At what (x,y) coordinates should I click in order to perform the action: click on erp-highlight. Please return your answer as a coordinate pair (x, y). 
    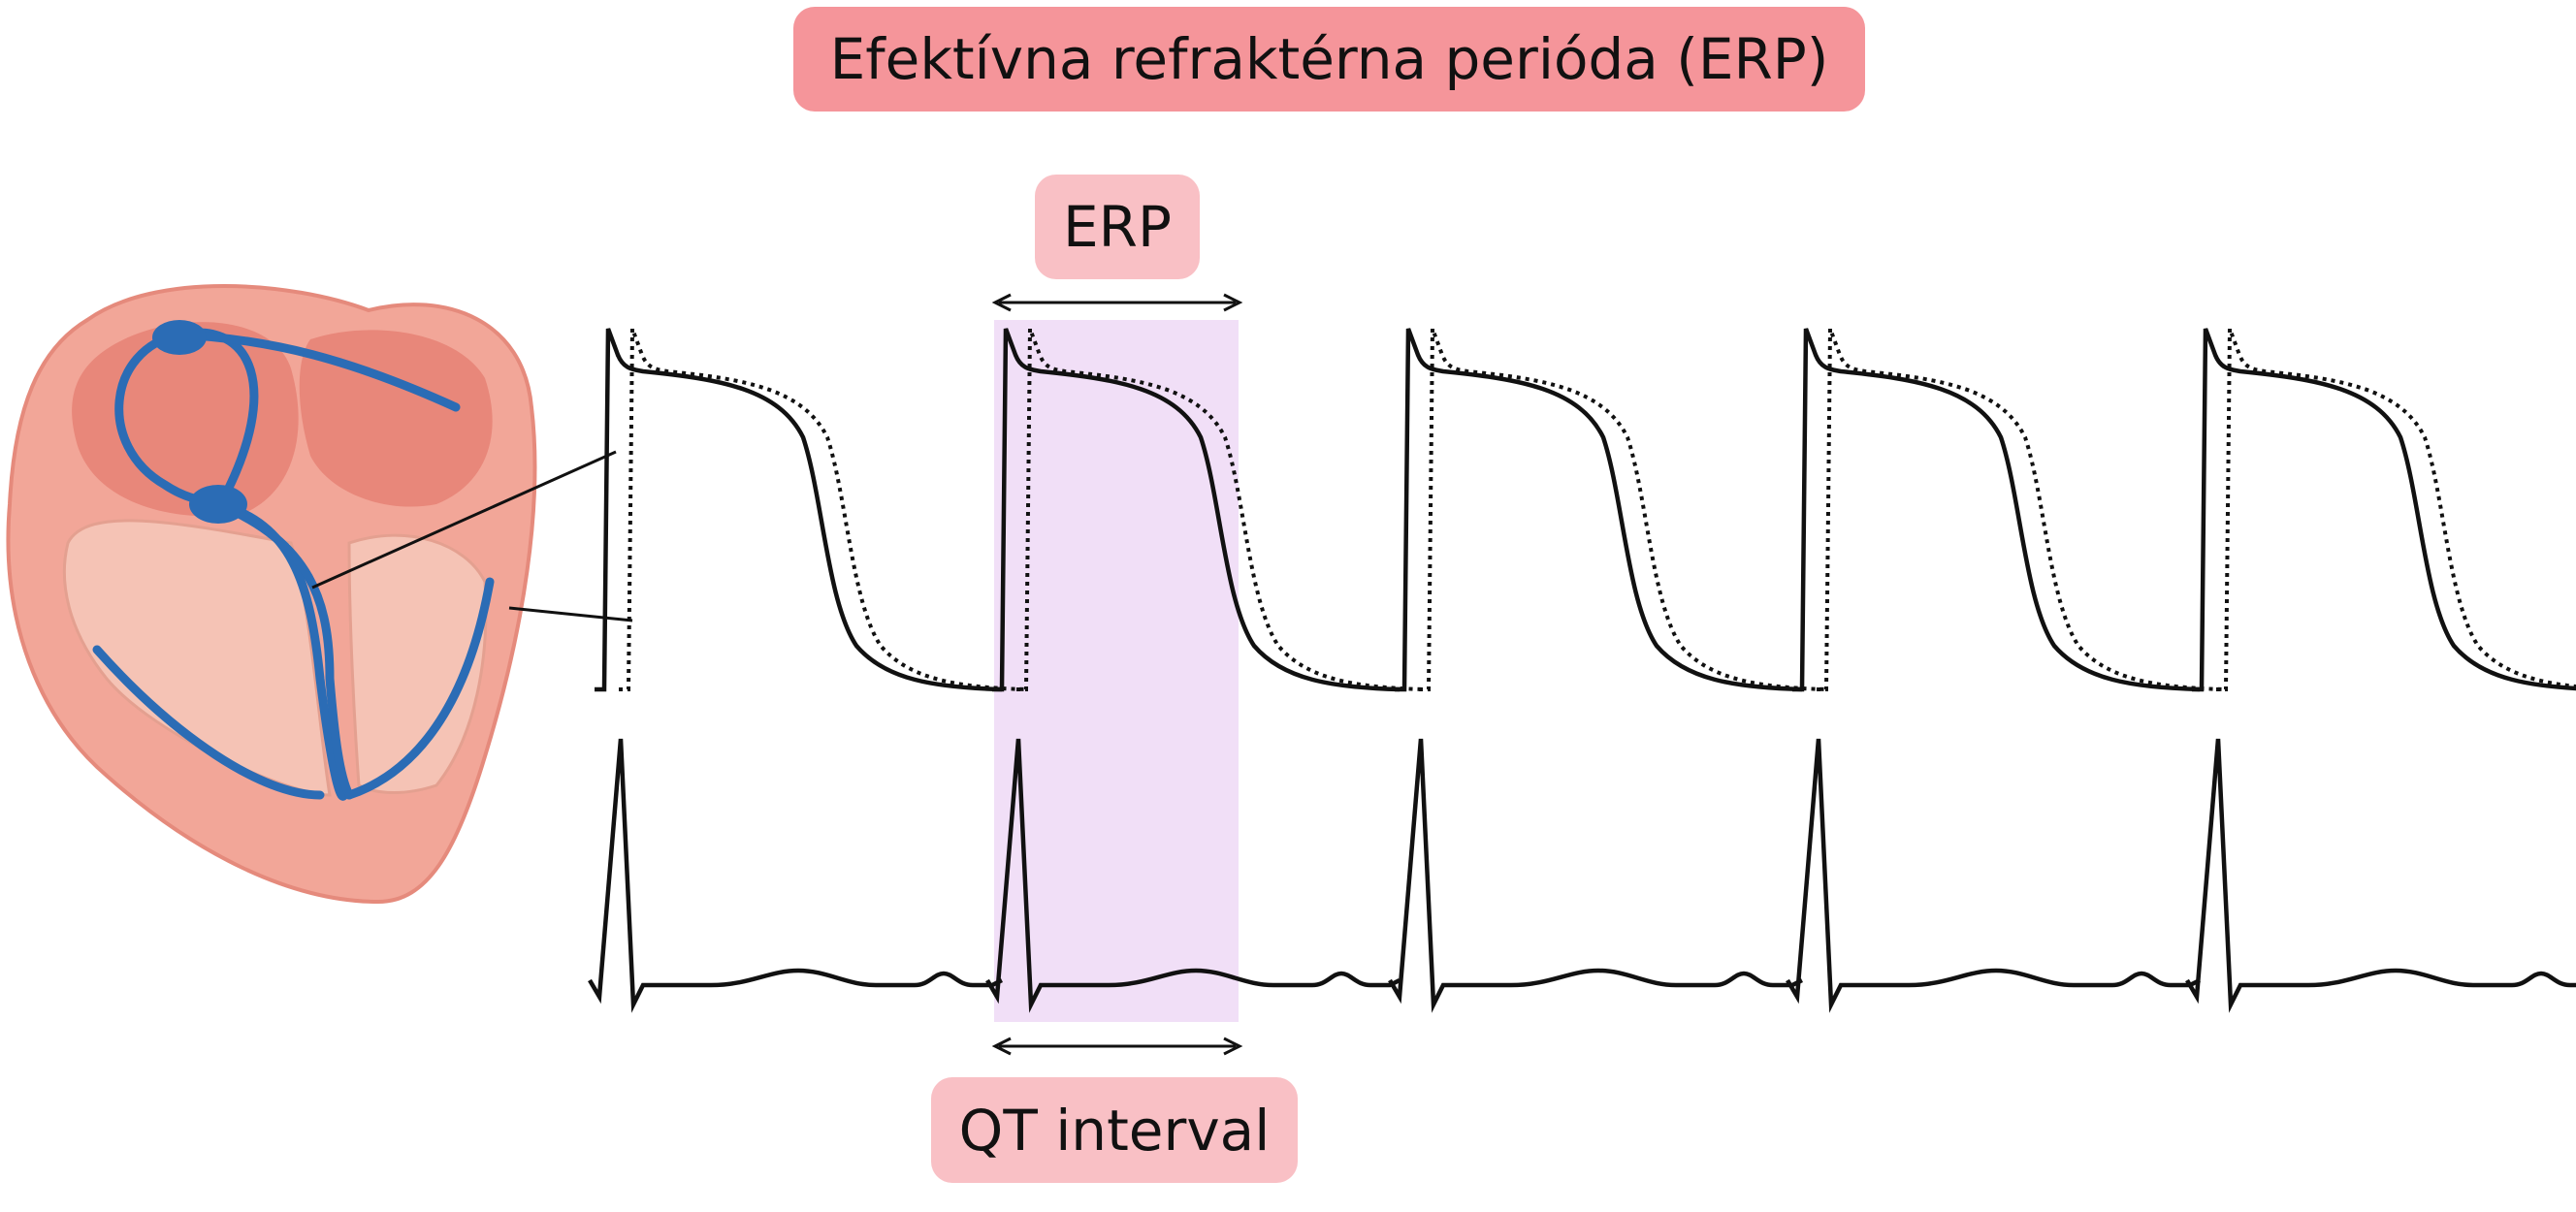
    Looking at the image, I should click on (1116, 671).